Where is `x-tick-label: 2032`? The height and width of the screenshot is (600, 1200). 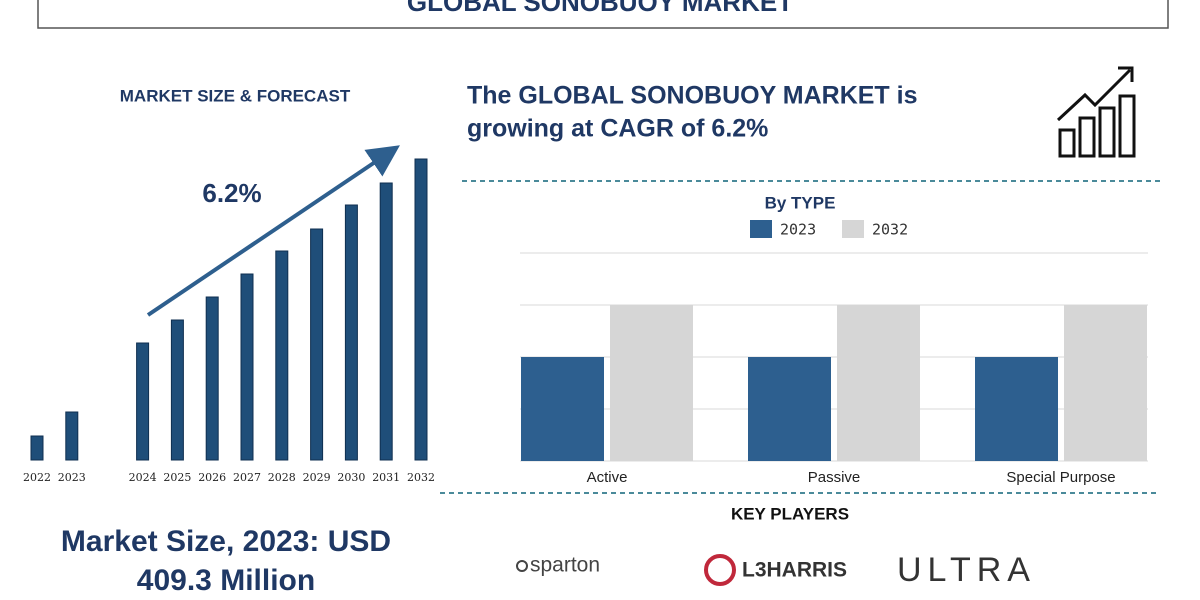 x-tick-label: 2032 is located at coordinates (421, 477).